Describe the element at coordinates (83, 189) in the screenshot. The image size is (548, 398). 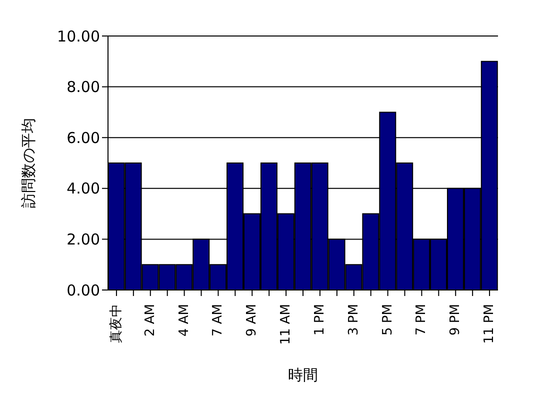
I see `y-tick-label: 4.00` at that location.